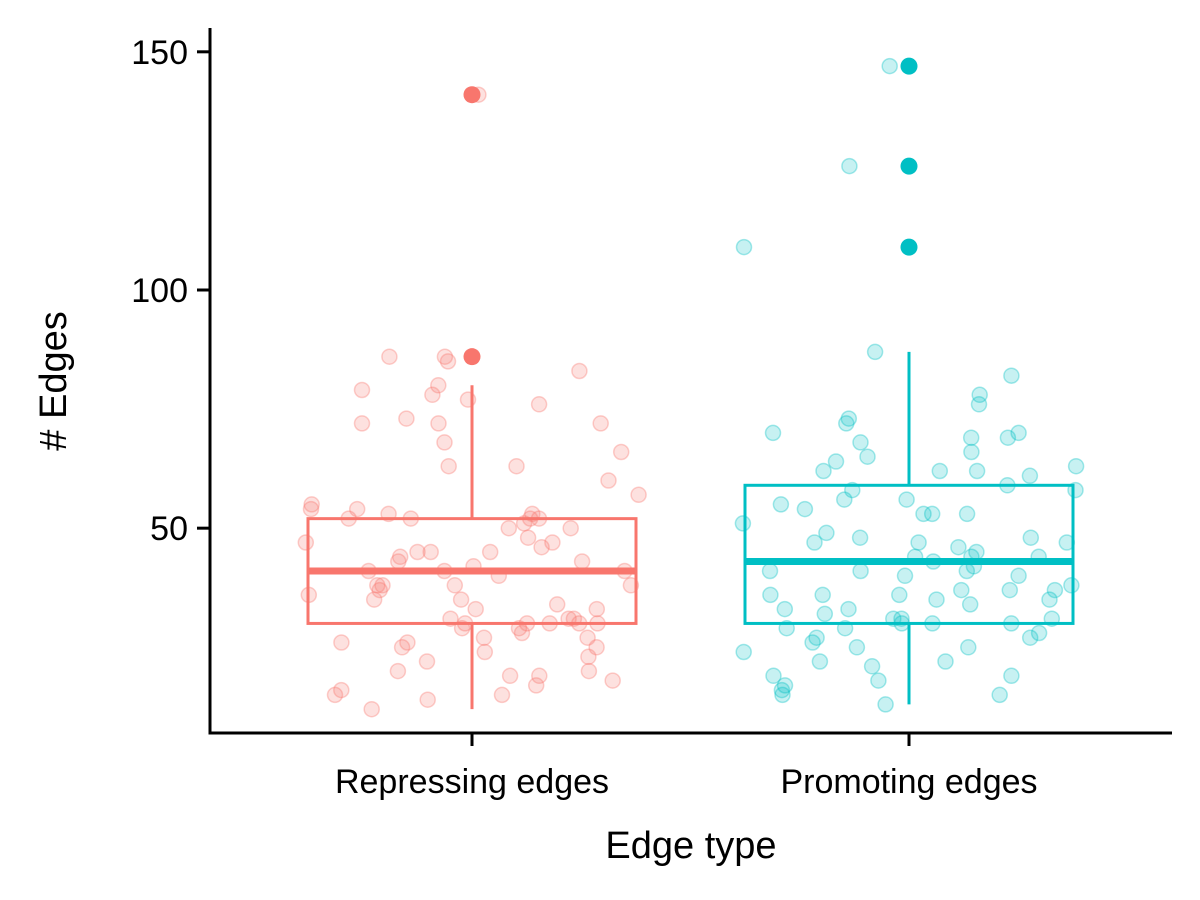 The width and height of the screenshot is (1200, 900). What do you see at coordinates (169, 529) in the screenshot?
I see `y-tick-label: 50` at bounding box center [169, 529].